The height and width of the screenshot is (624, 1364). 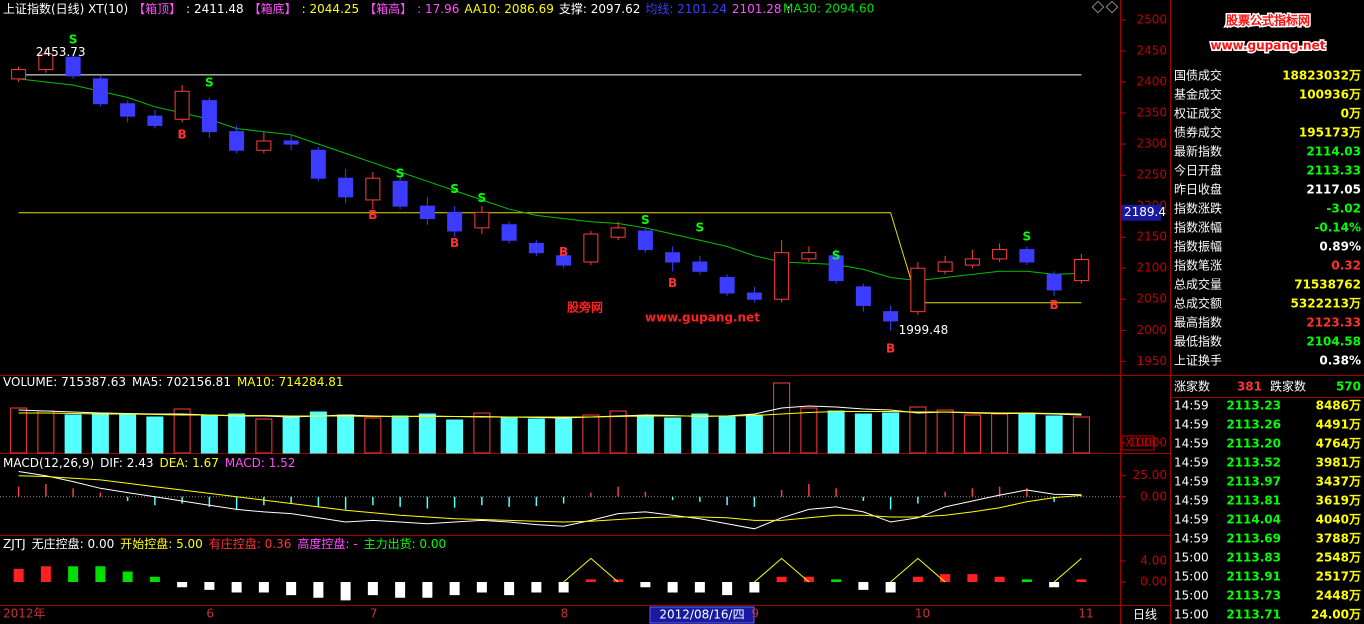 I want to click on y-tick-label: 2100, so click(x=1151, y=268).